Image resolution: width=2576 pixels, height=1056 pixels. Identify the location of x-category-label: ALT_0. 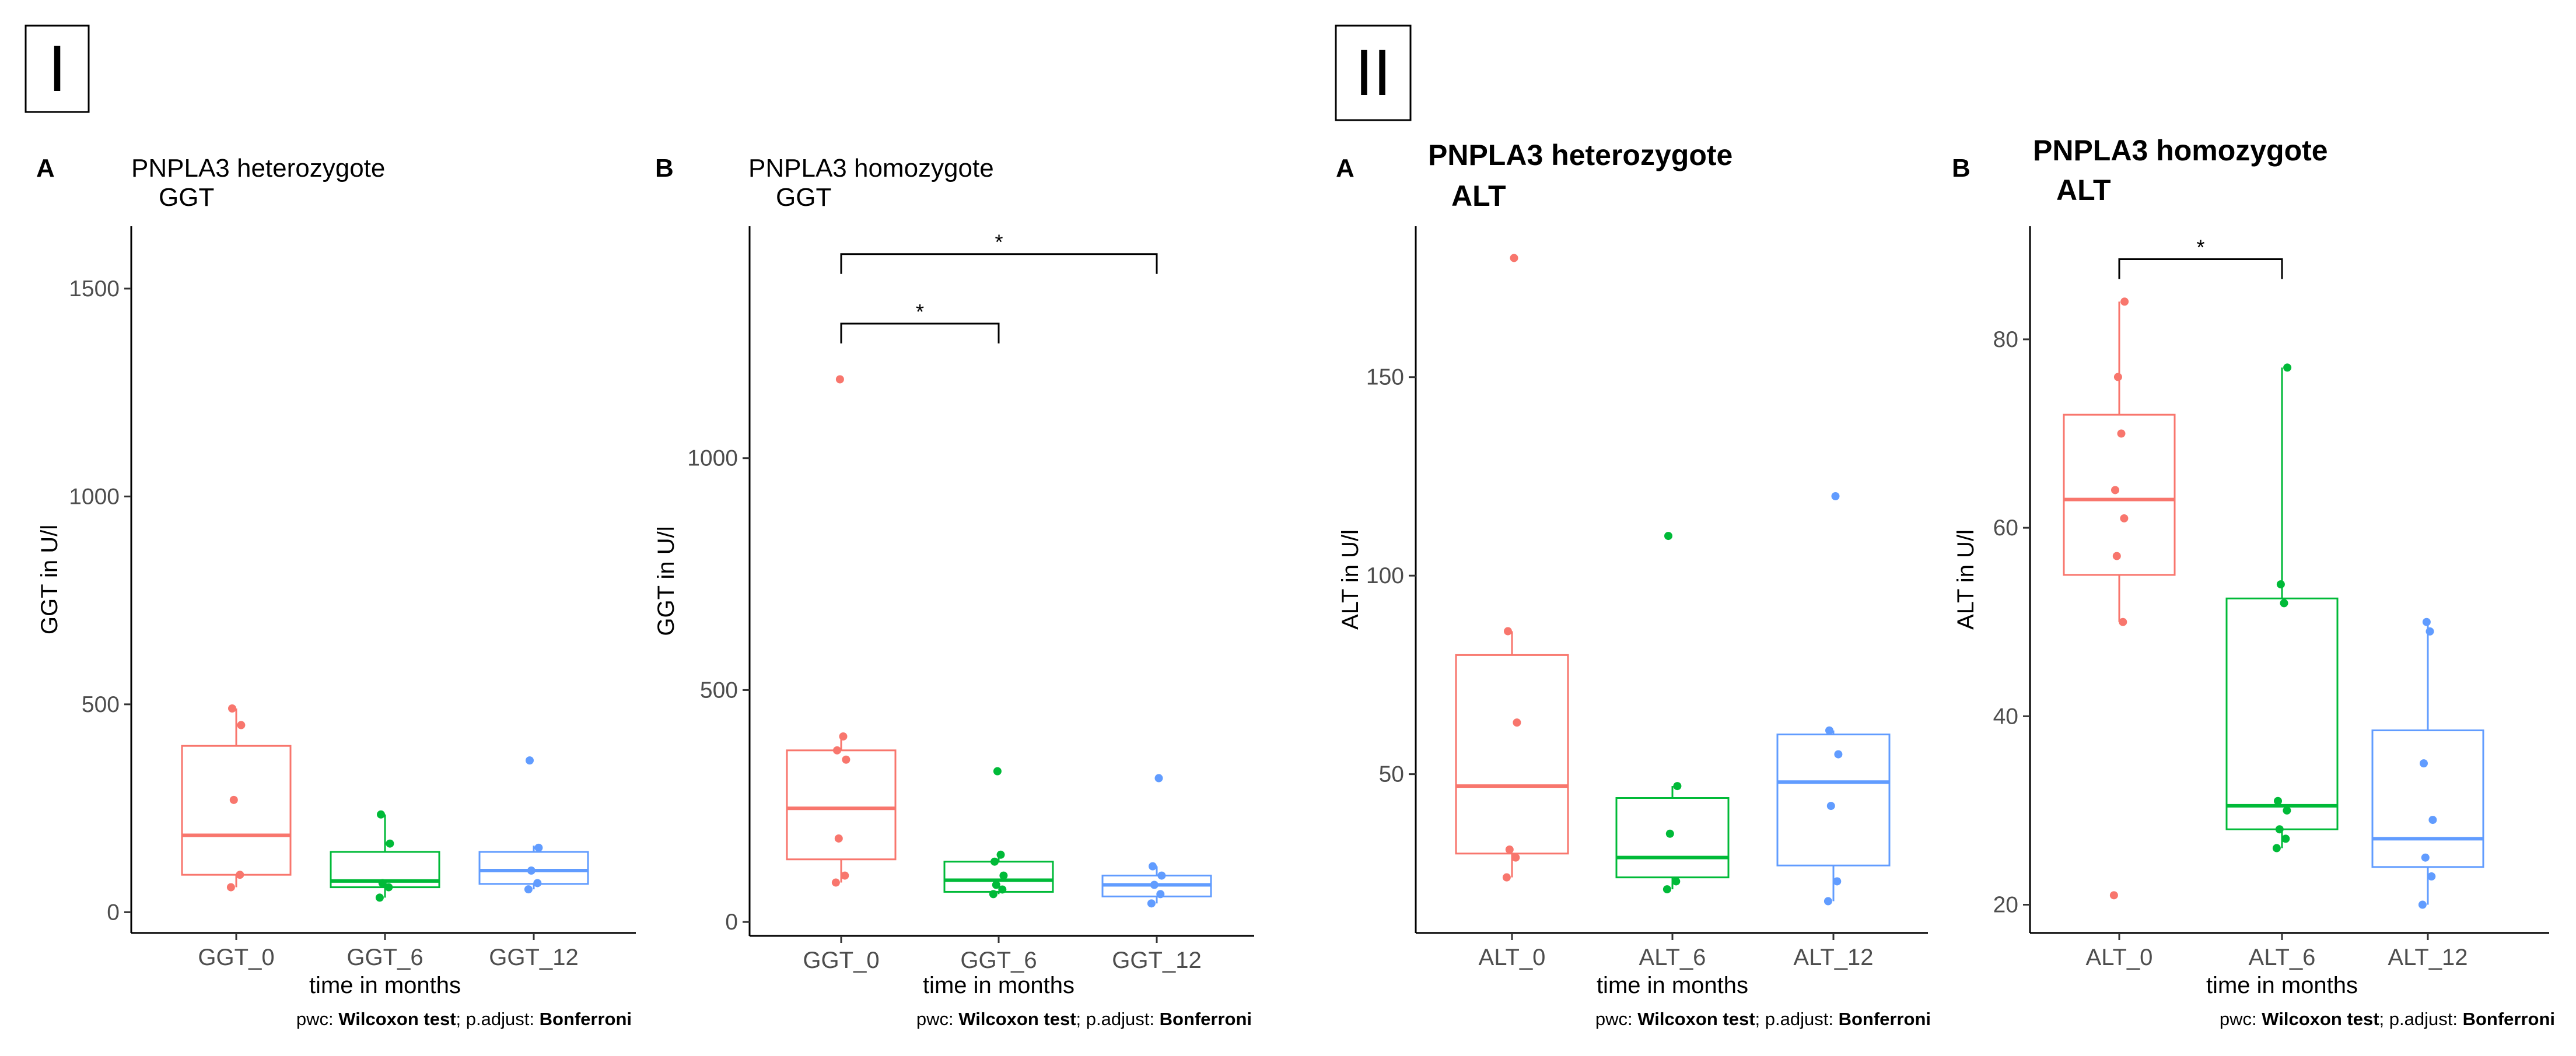
(1512, 957).